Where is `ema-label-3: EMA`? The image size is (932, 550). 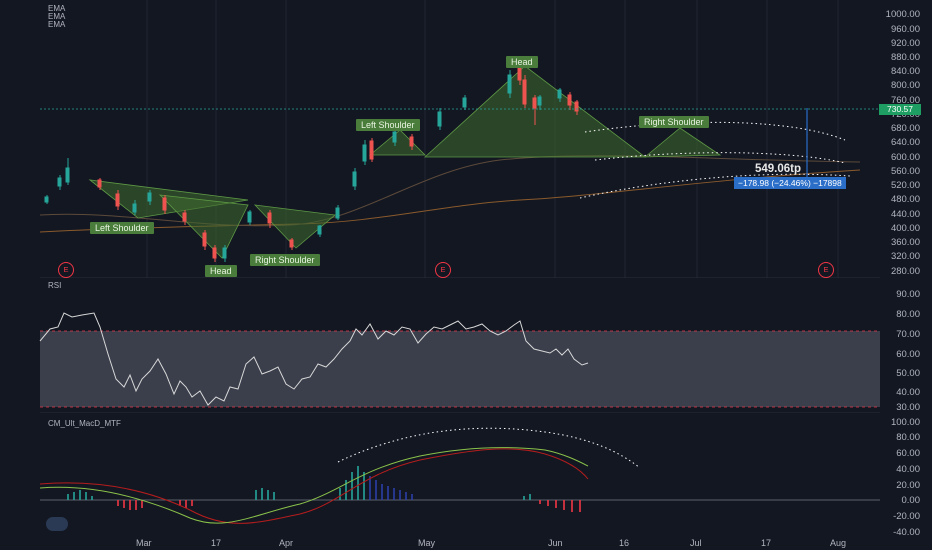 ema-label-3: EMA is located at coordinates (57, 24).